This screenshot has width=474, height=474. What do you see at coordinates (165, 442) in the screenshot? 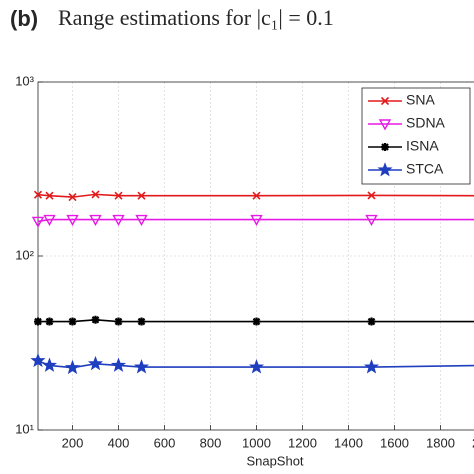
I see `x-tick-label: 600` at bounding box center [165, 442].